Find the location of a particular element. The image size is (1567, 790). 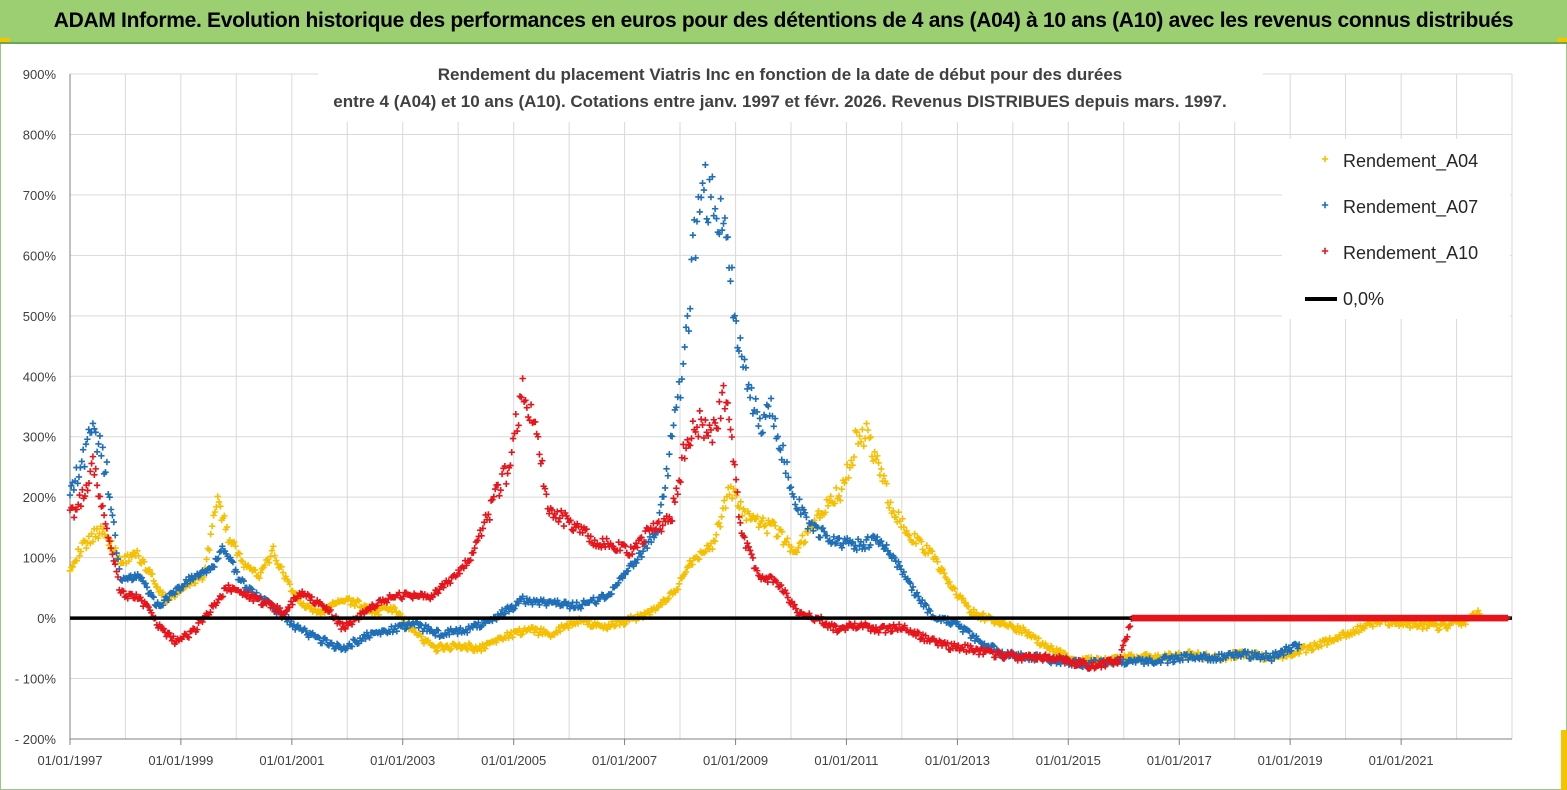

legend-label: Rendement_A10 is located at coordinates (1410, 253).